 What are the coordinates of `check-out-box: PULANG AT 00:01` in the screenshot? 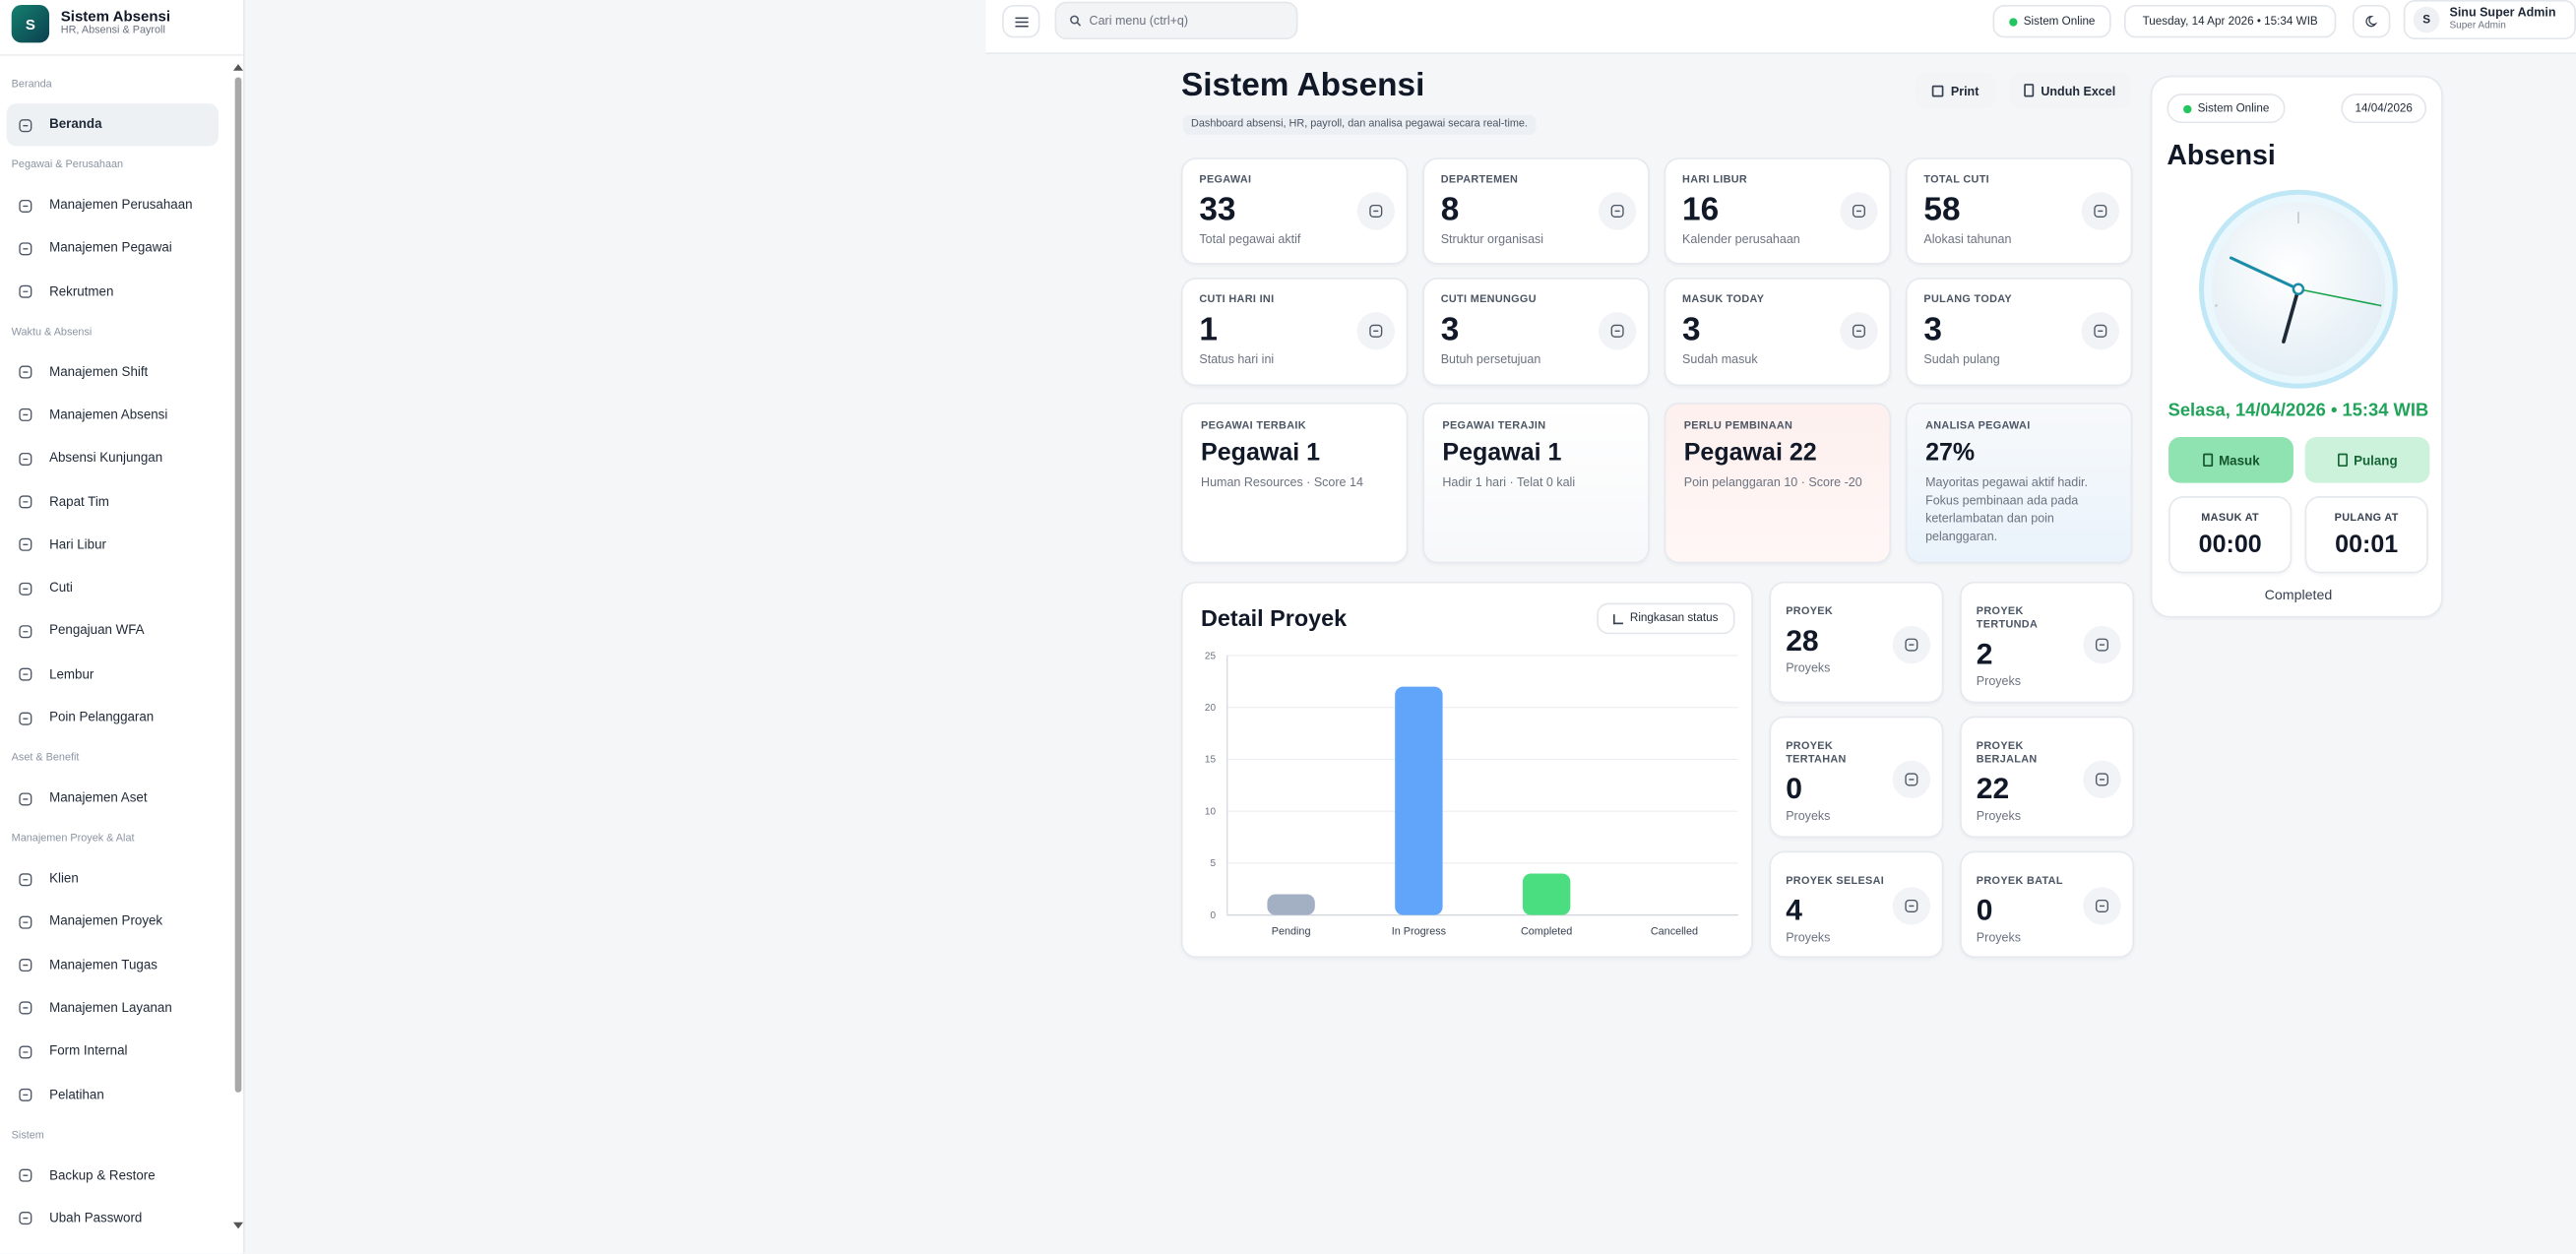 It's located at (2366, 535).